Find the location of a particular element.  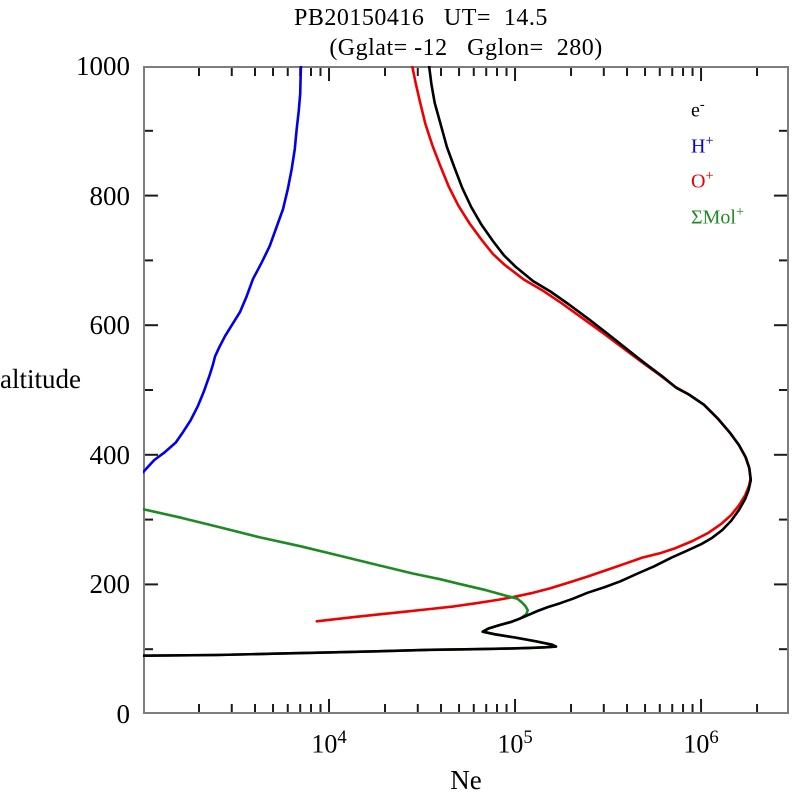

y-tick-label-400: 400 is located at coordinates (110, 454).